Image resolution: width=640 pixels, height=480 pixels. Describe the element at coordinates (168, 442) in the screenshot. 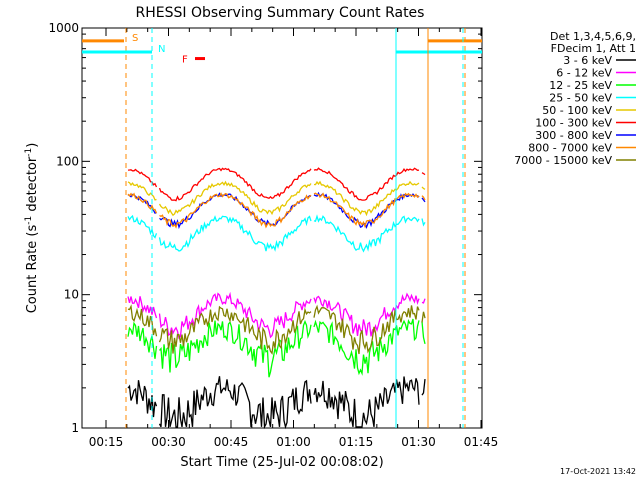

I see `x-tick-label: 00:30` at that location.